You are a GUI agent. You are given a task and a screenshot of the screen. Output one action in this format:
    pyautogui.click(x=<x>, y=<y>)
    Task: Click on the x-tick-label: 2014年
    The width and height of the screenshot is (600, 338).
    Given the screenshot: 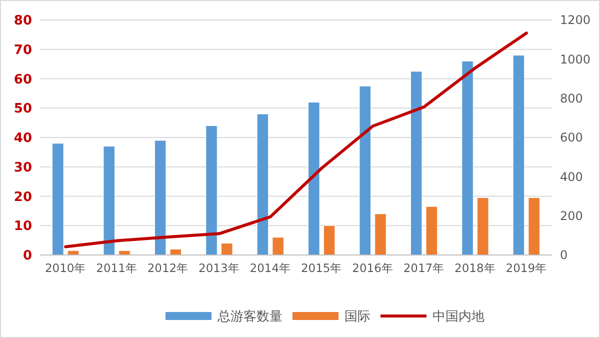 What is the action you would take?
    pyautogui.click(x=271, y=268)
    